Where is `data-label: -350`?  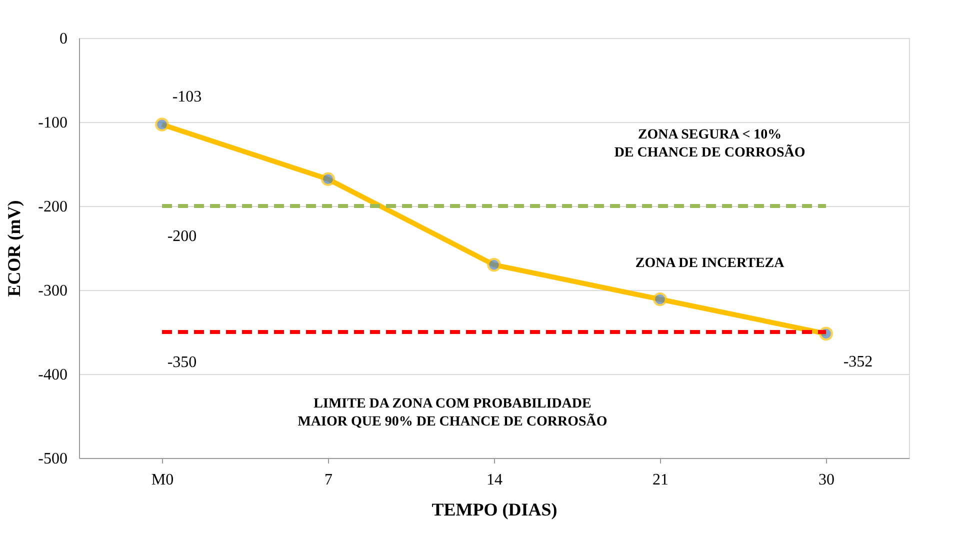
data-label: -350 is located at coordinates (182, 362).